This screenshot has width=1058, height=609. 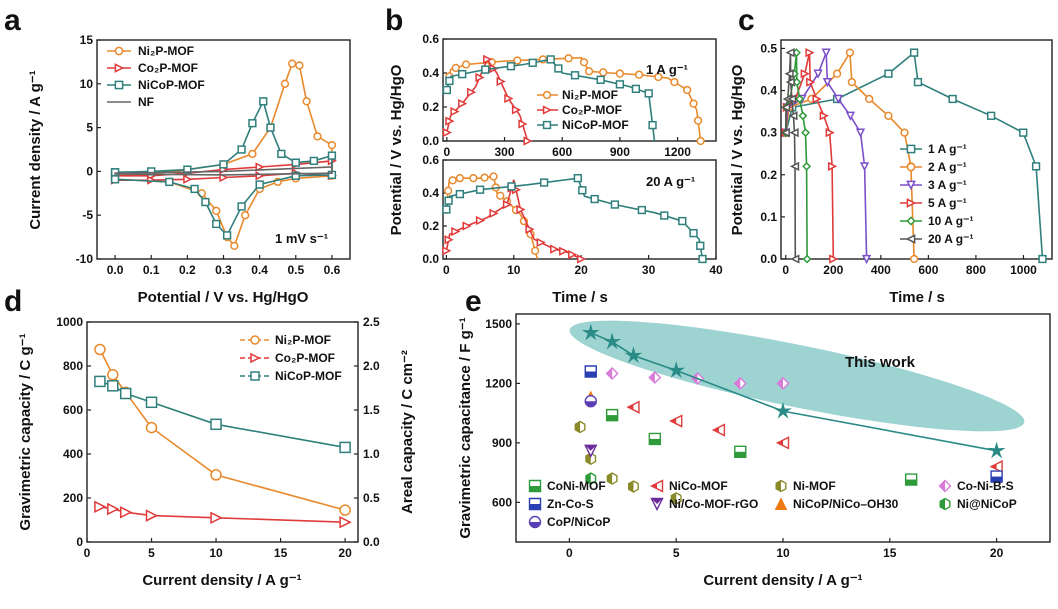 What do you see at coordinates (890, 553) in the screenshot?
I see `x-tick-label: 15` at bounding box center [890, 553].